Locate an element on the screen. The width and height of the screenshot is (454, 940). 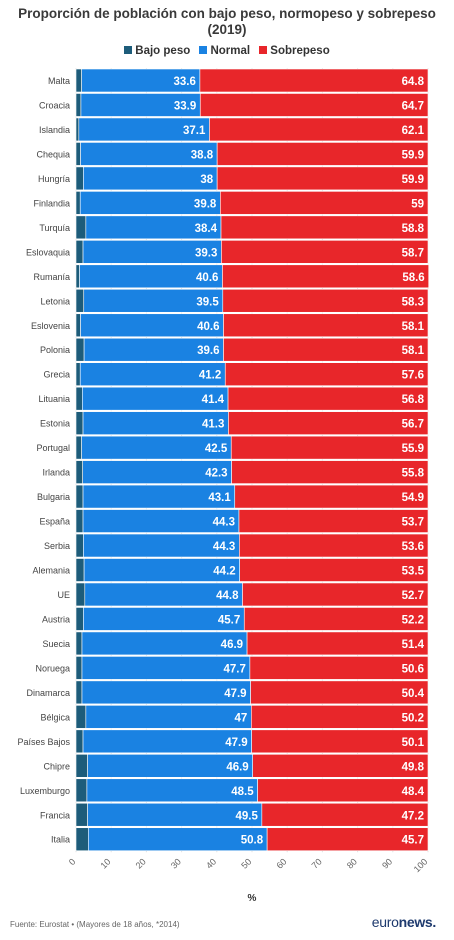
data-label-normal-portugal: 42.5 is located at coordinates (216, 449).